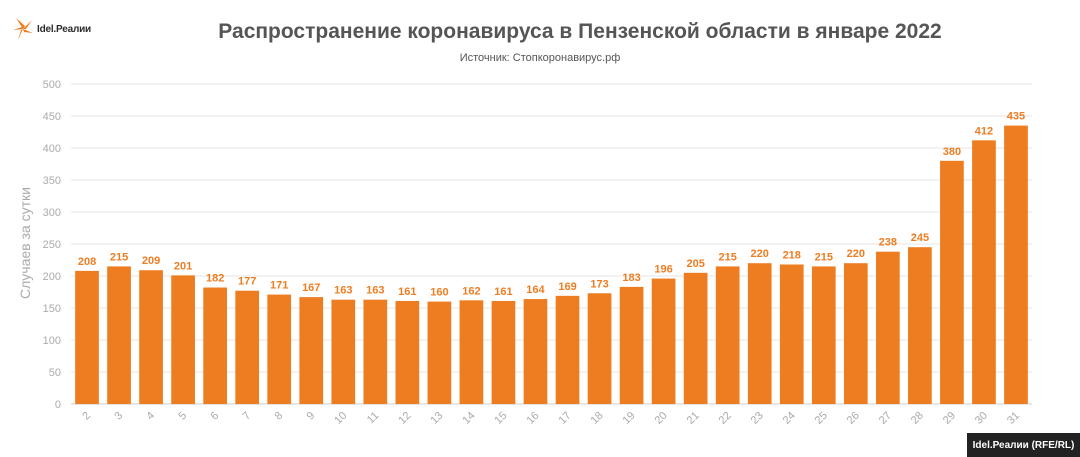 Image resolution: width=1080 pixels, height=457 pixels. I want to click on x-tick-label: 18, so click(597, 418).